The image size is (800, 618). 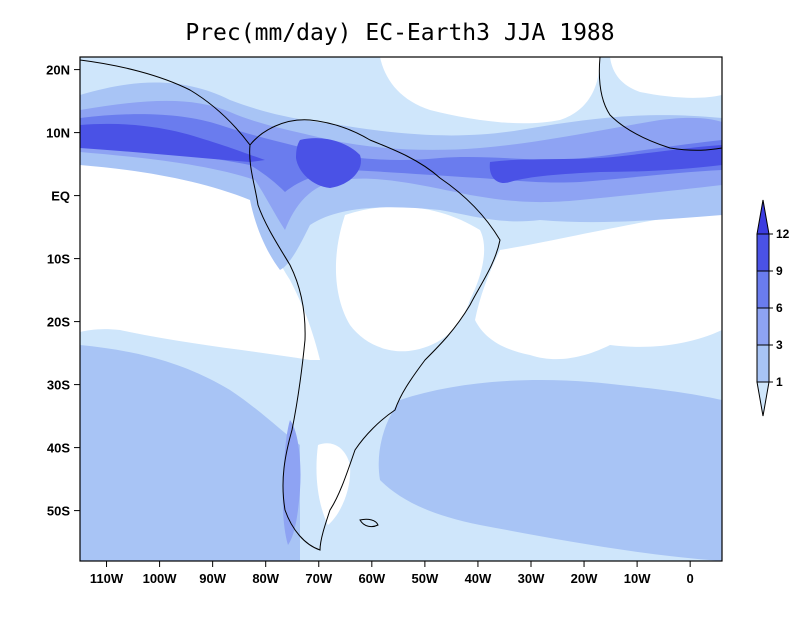 What do you see at coordinates (58, 385) in the screenshot?
I see `y-tick-label: 30S` at bounding box center [58, 385].